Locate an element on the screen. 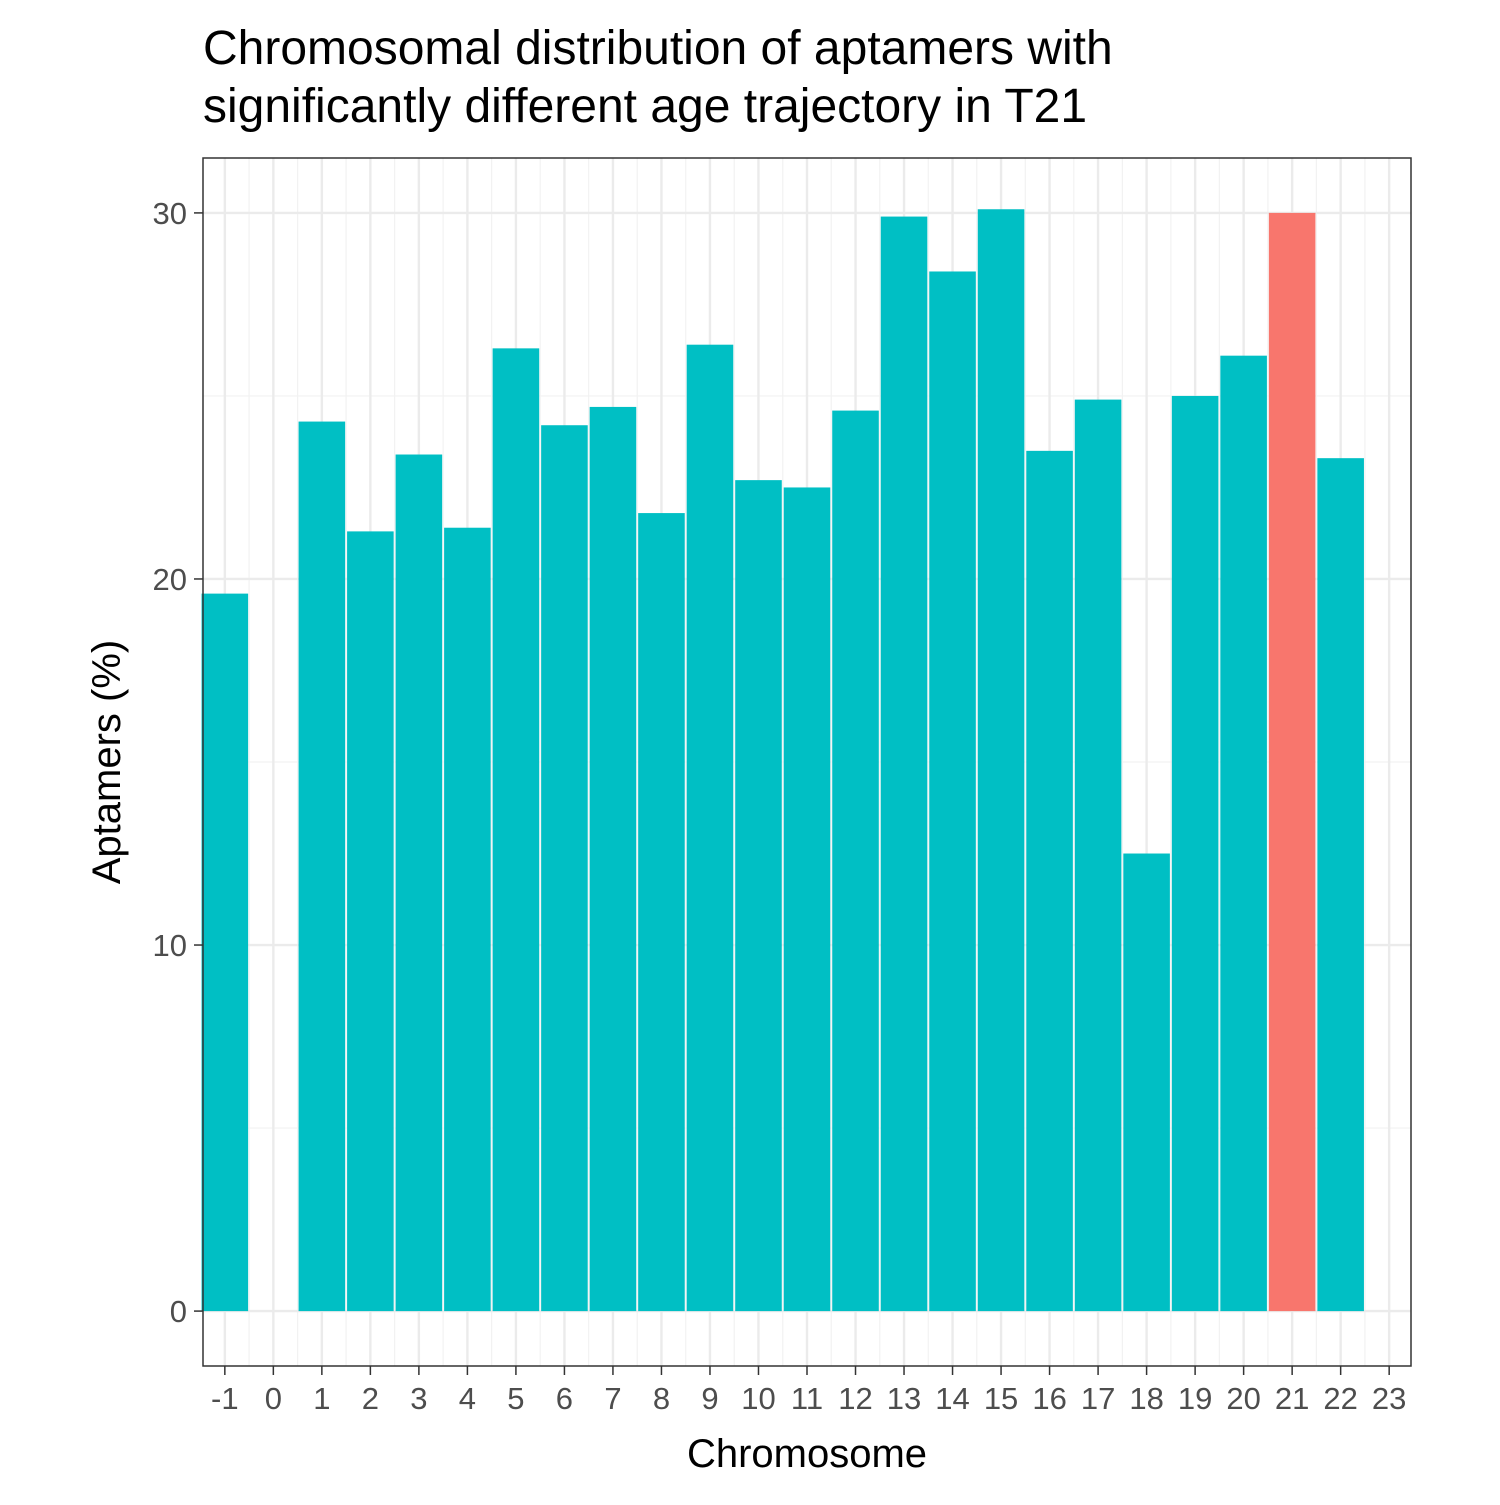 This screenshot has width=1500, height=1505. x-tick-label: 3 is located at coordinates (418, 1398).